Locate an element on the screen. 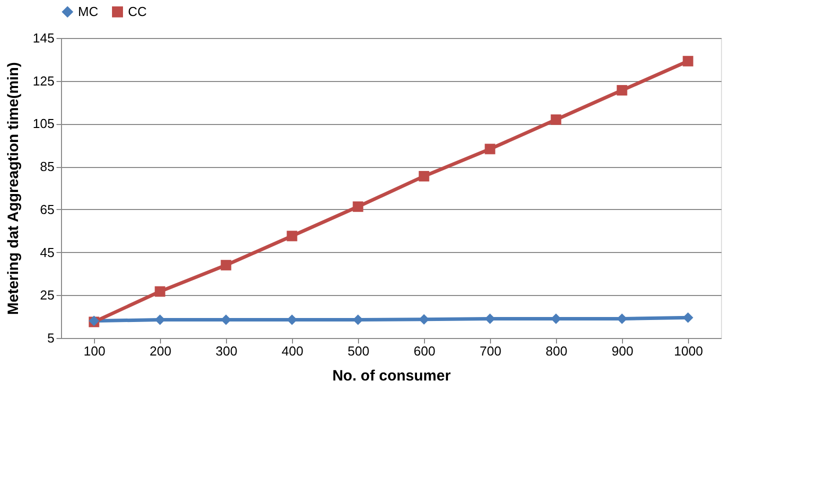 This screenshot has width=829, height=488. y-tick-label: 25 is located at coordinates (47, 295).